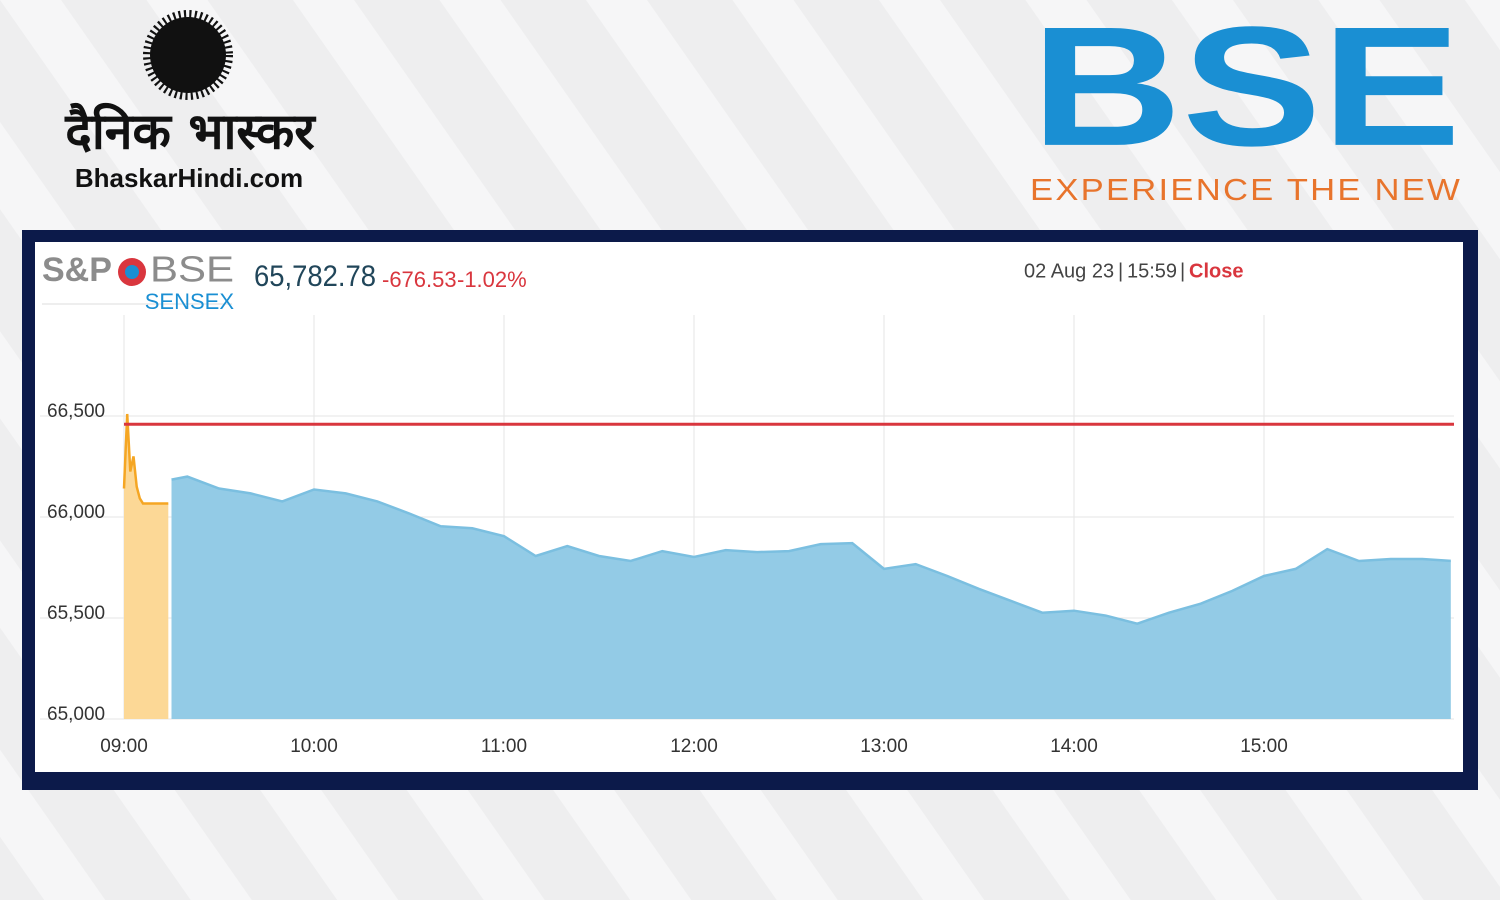 Image resolution: width=1500 pixels, height=905 pixels. What do you see at coordinates (1152, 271) in the screenshot?
I see `time: 15:59` at bounding box center [1152, 271].